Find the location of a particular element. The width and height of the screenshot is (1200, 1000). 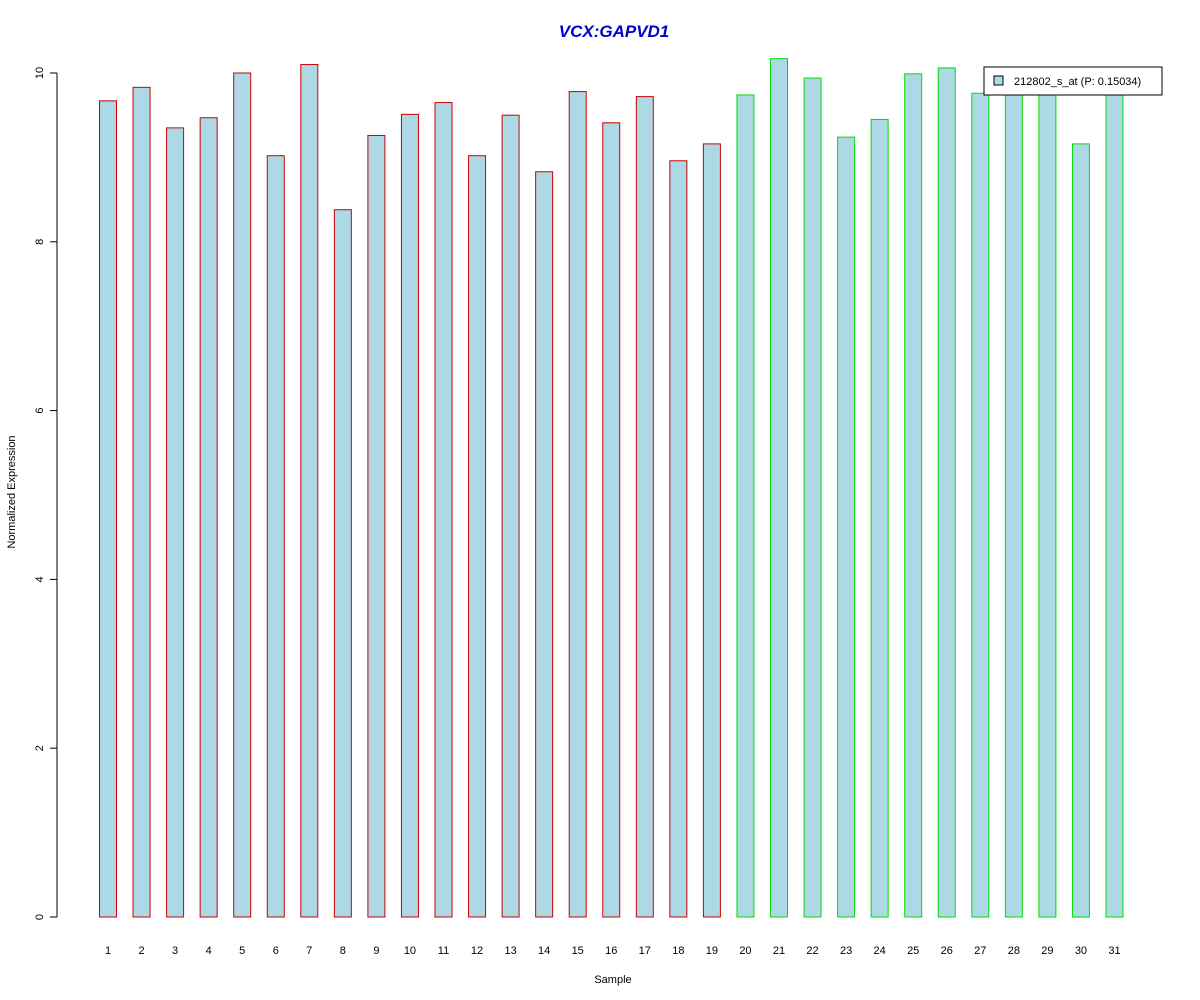

y-tick-label: 2 is located at coordinates (40, 748).